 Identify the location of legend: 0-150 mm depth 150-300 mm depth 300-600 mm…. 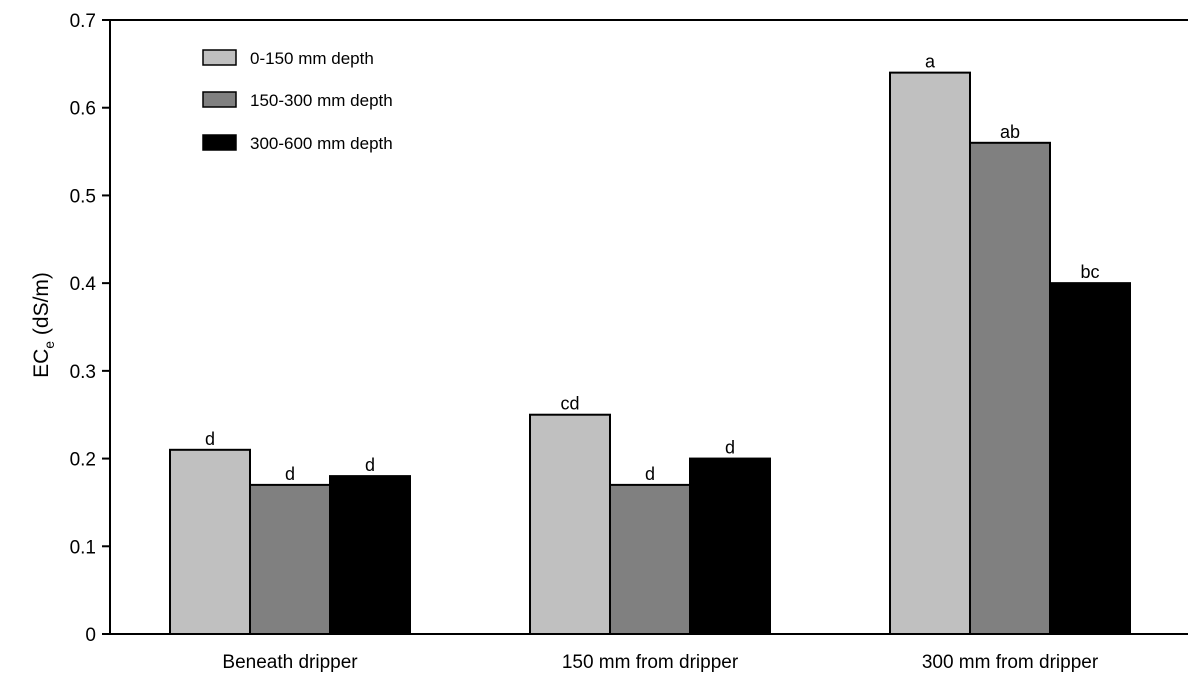
(297, 101).